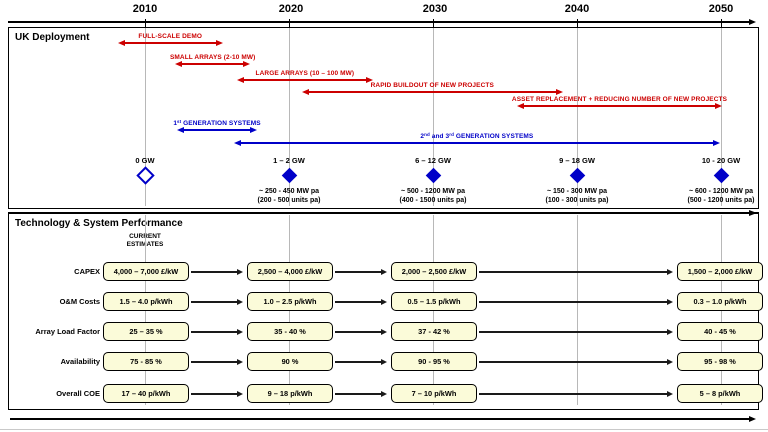 This screenshot has width=768, height=432. What do you see at coordinates (422, 136) in the screenshot?
I see `generation-system-label-part: 2` at bounding box center [422, 136].